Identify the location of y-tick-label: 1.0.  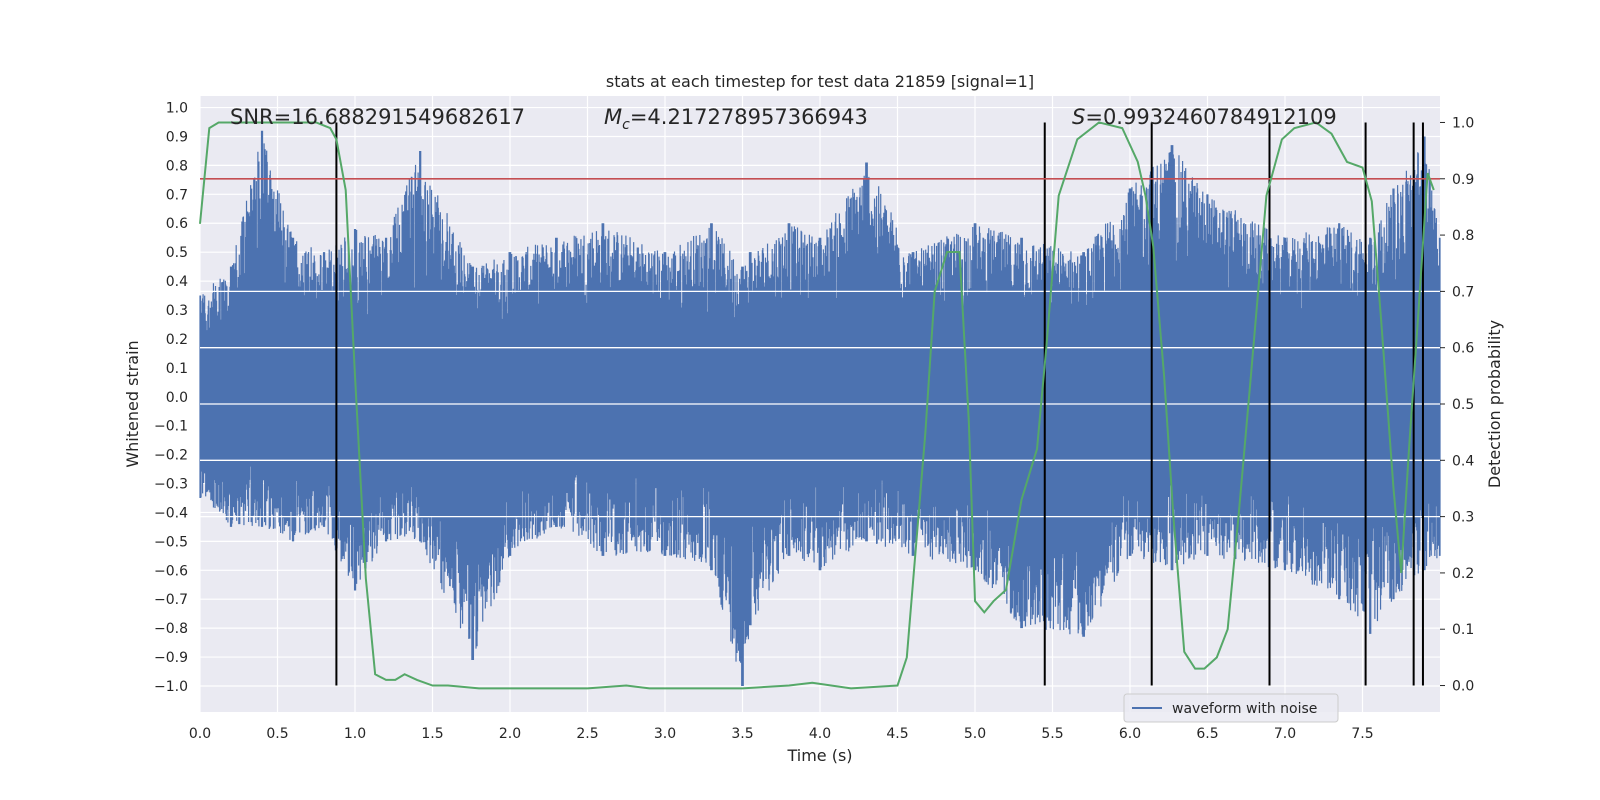
(177, 109).